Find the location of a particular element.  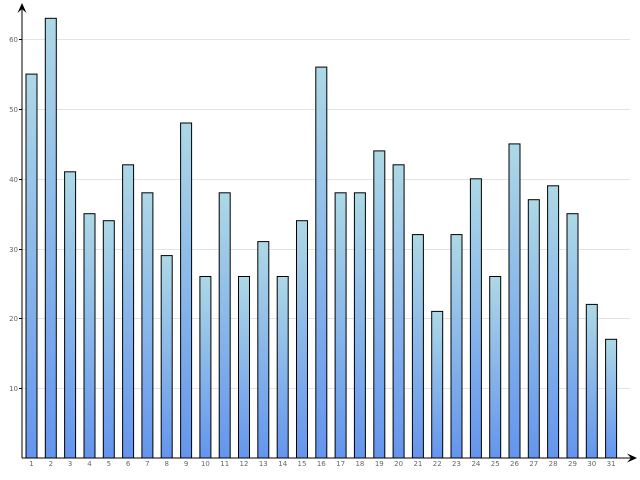

x-tick-label: 20 is located at coordinates (398, 464).